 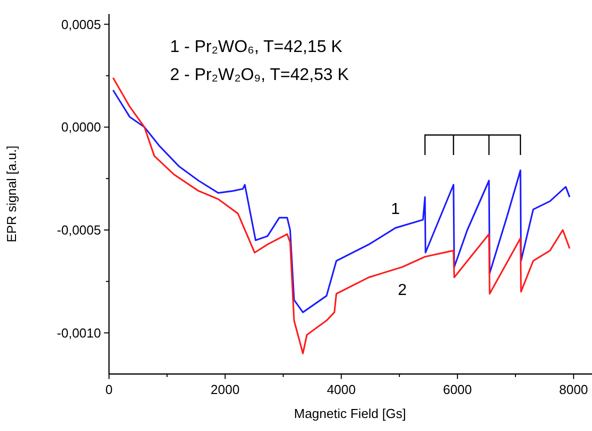 I want to click on y-axis-title: EPR signal [a.u.], so click(x=11, y=194).